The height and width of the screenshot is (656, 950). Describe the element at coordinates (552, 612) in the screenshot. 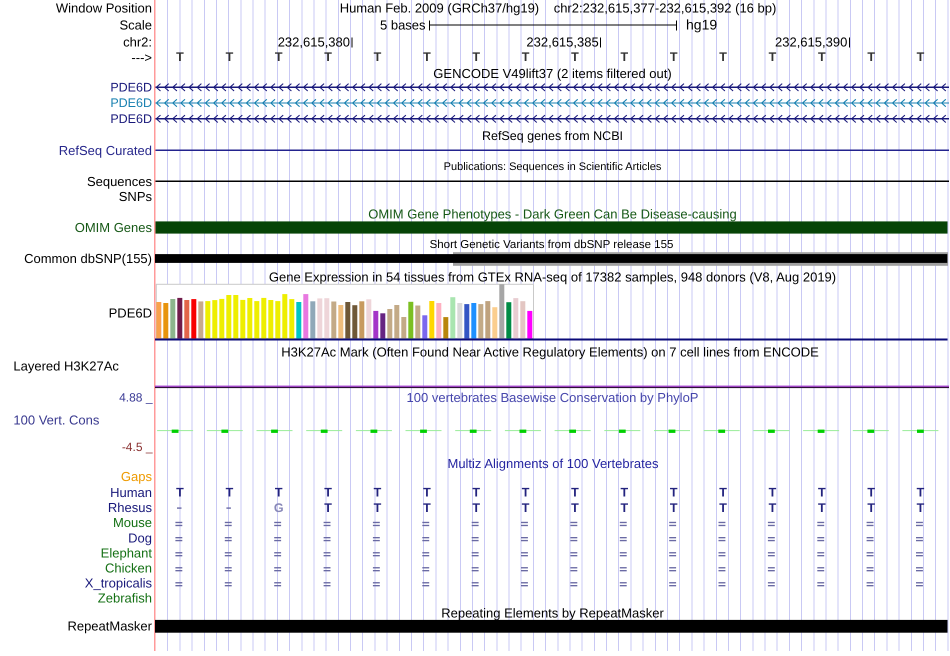

I see `svg-text:Repeating Elements by RepeatMa: Repeating Elements by RepeatMasker` at that location.